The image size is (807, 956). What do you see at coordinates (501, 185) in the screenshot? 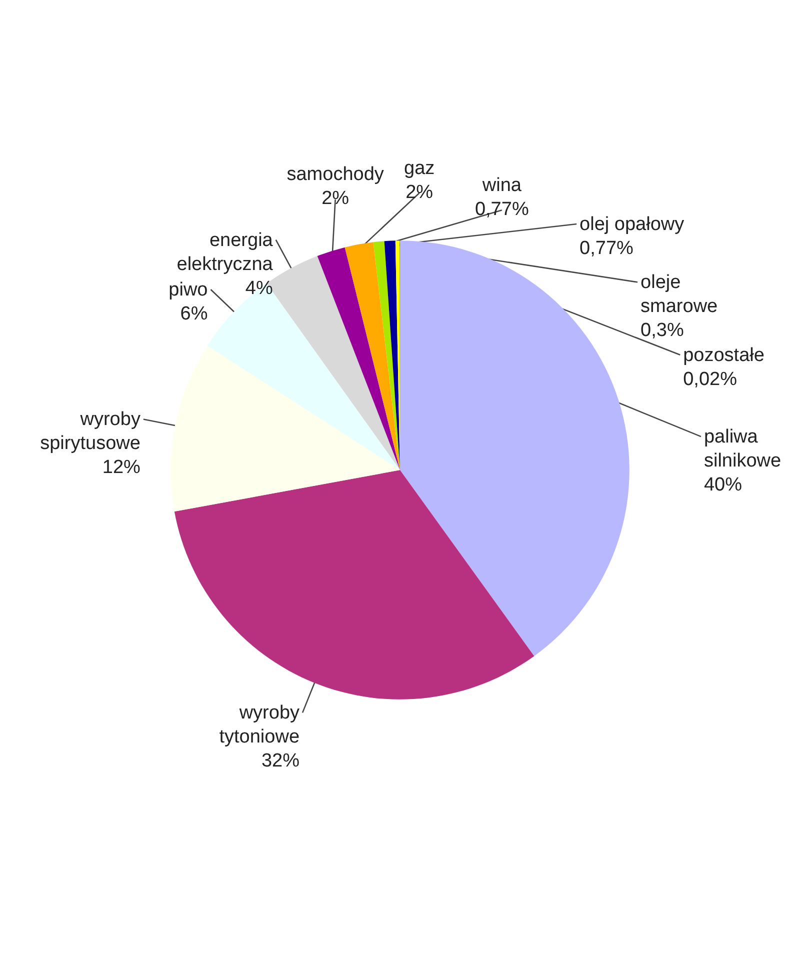
I see `slice-label: wina` at bounding box center [501, 185].